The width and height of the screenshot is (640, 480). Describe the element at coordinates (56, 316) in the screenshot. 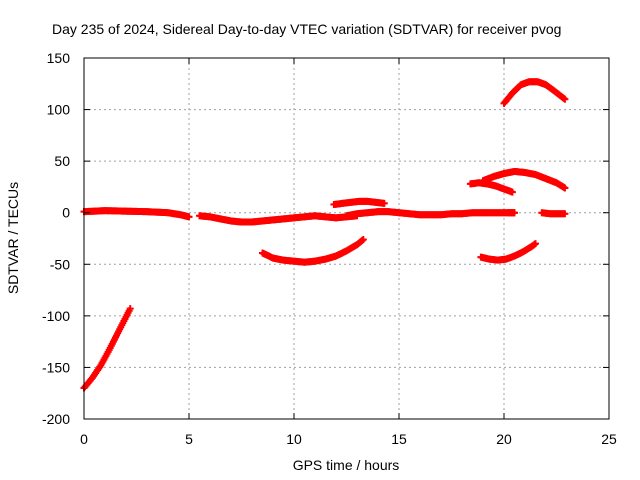

I see `y-tick-label: -100` at that location.